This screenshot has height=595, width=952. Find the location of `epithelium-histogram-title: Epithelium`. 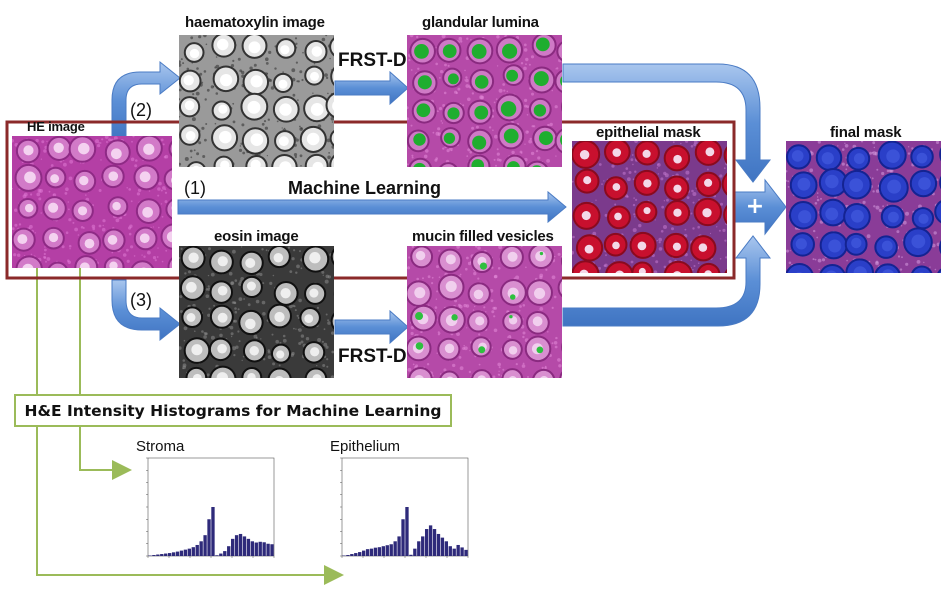

epithelium-histogram-title: Epithelium is located at coordinates (365, 446).